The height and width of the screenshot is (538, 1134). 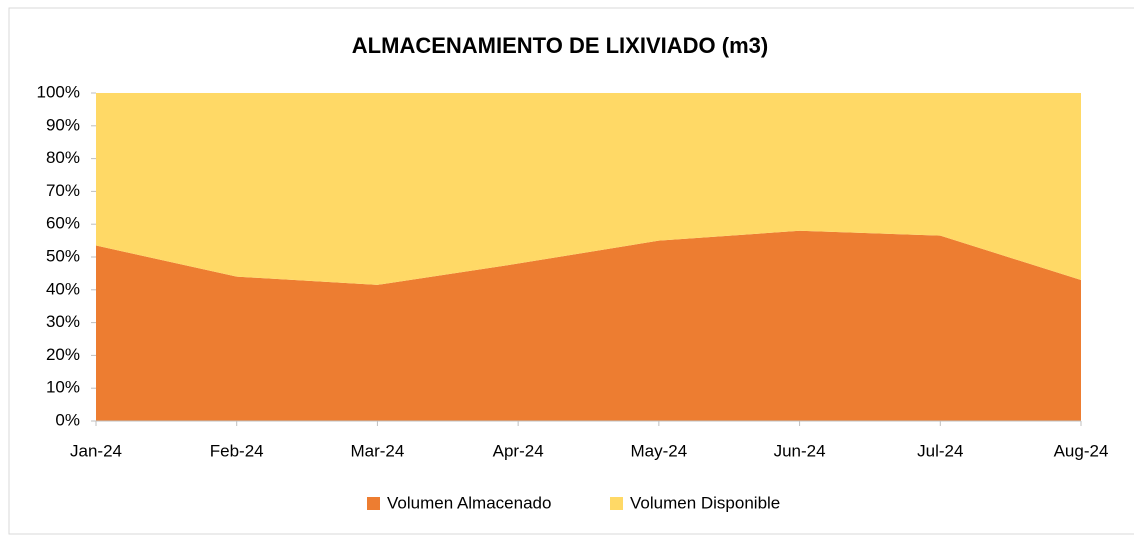 What do you see at coordinates (237, 450) in the screenshot?
I see `x-tick-label: Feb-24` at bounding box center [237, 450].